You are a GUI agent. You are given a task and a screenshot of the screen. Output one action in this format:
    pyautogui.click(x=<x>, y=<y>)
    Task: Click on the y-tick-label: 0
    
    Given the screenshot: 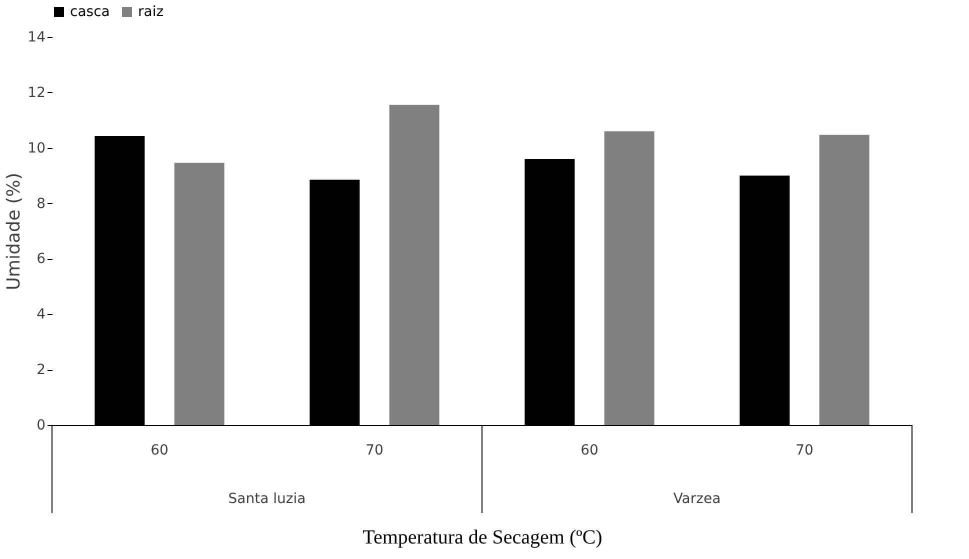 What is the action you would take?
    pyautogui.click(x=41, y=426)
    